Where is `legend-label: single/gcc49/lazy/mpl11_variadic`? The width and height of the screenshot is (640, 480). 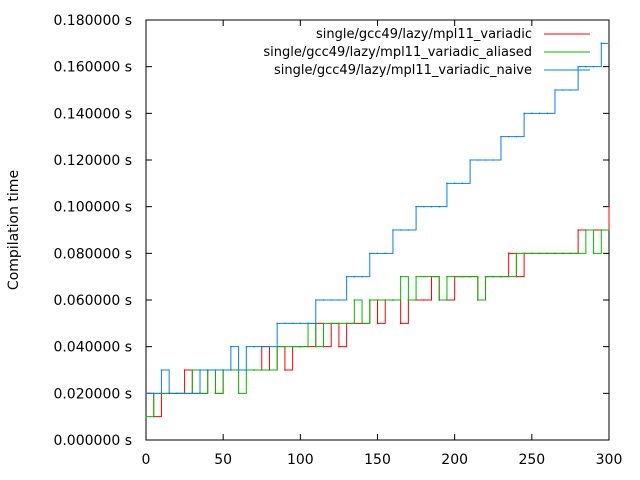
legend-label: single/gcc49/lazy/mpl11_variadic is located at coordinates (424, 34).